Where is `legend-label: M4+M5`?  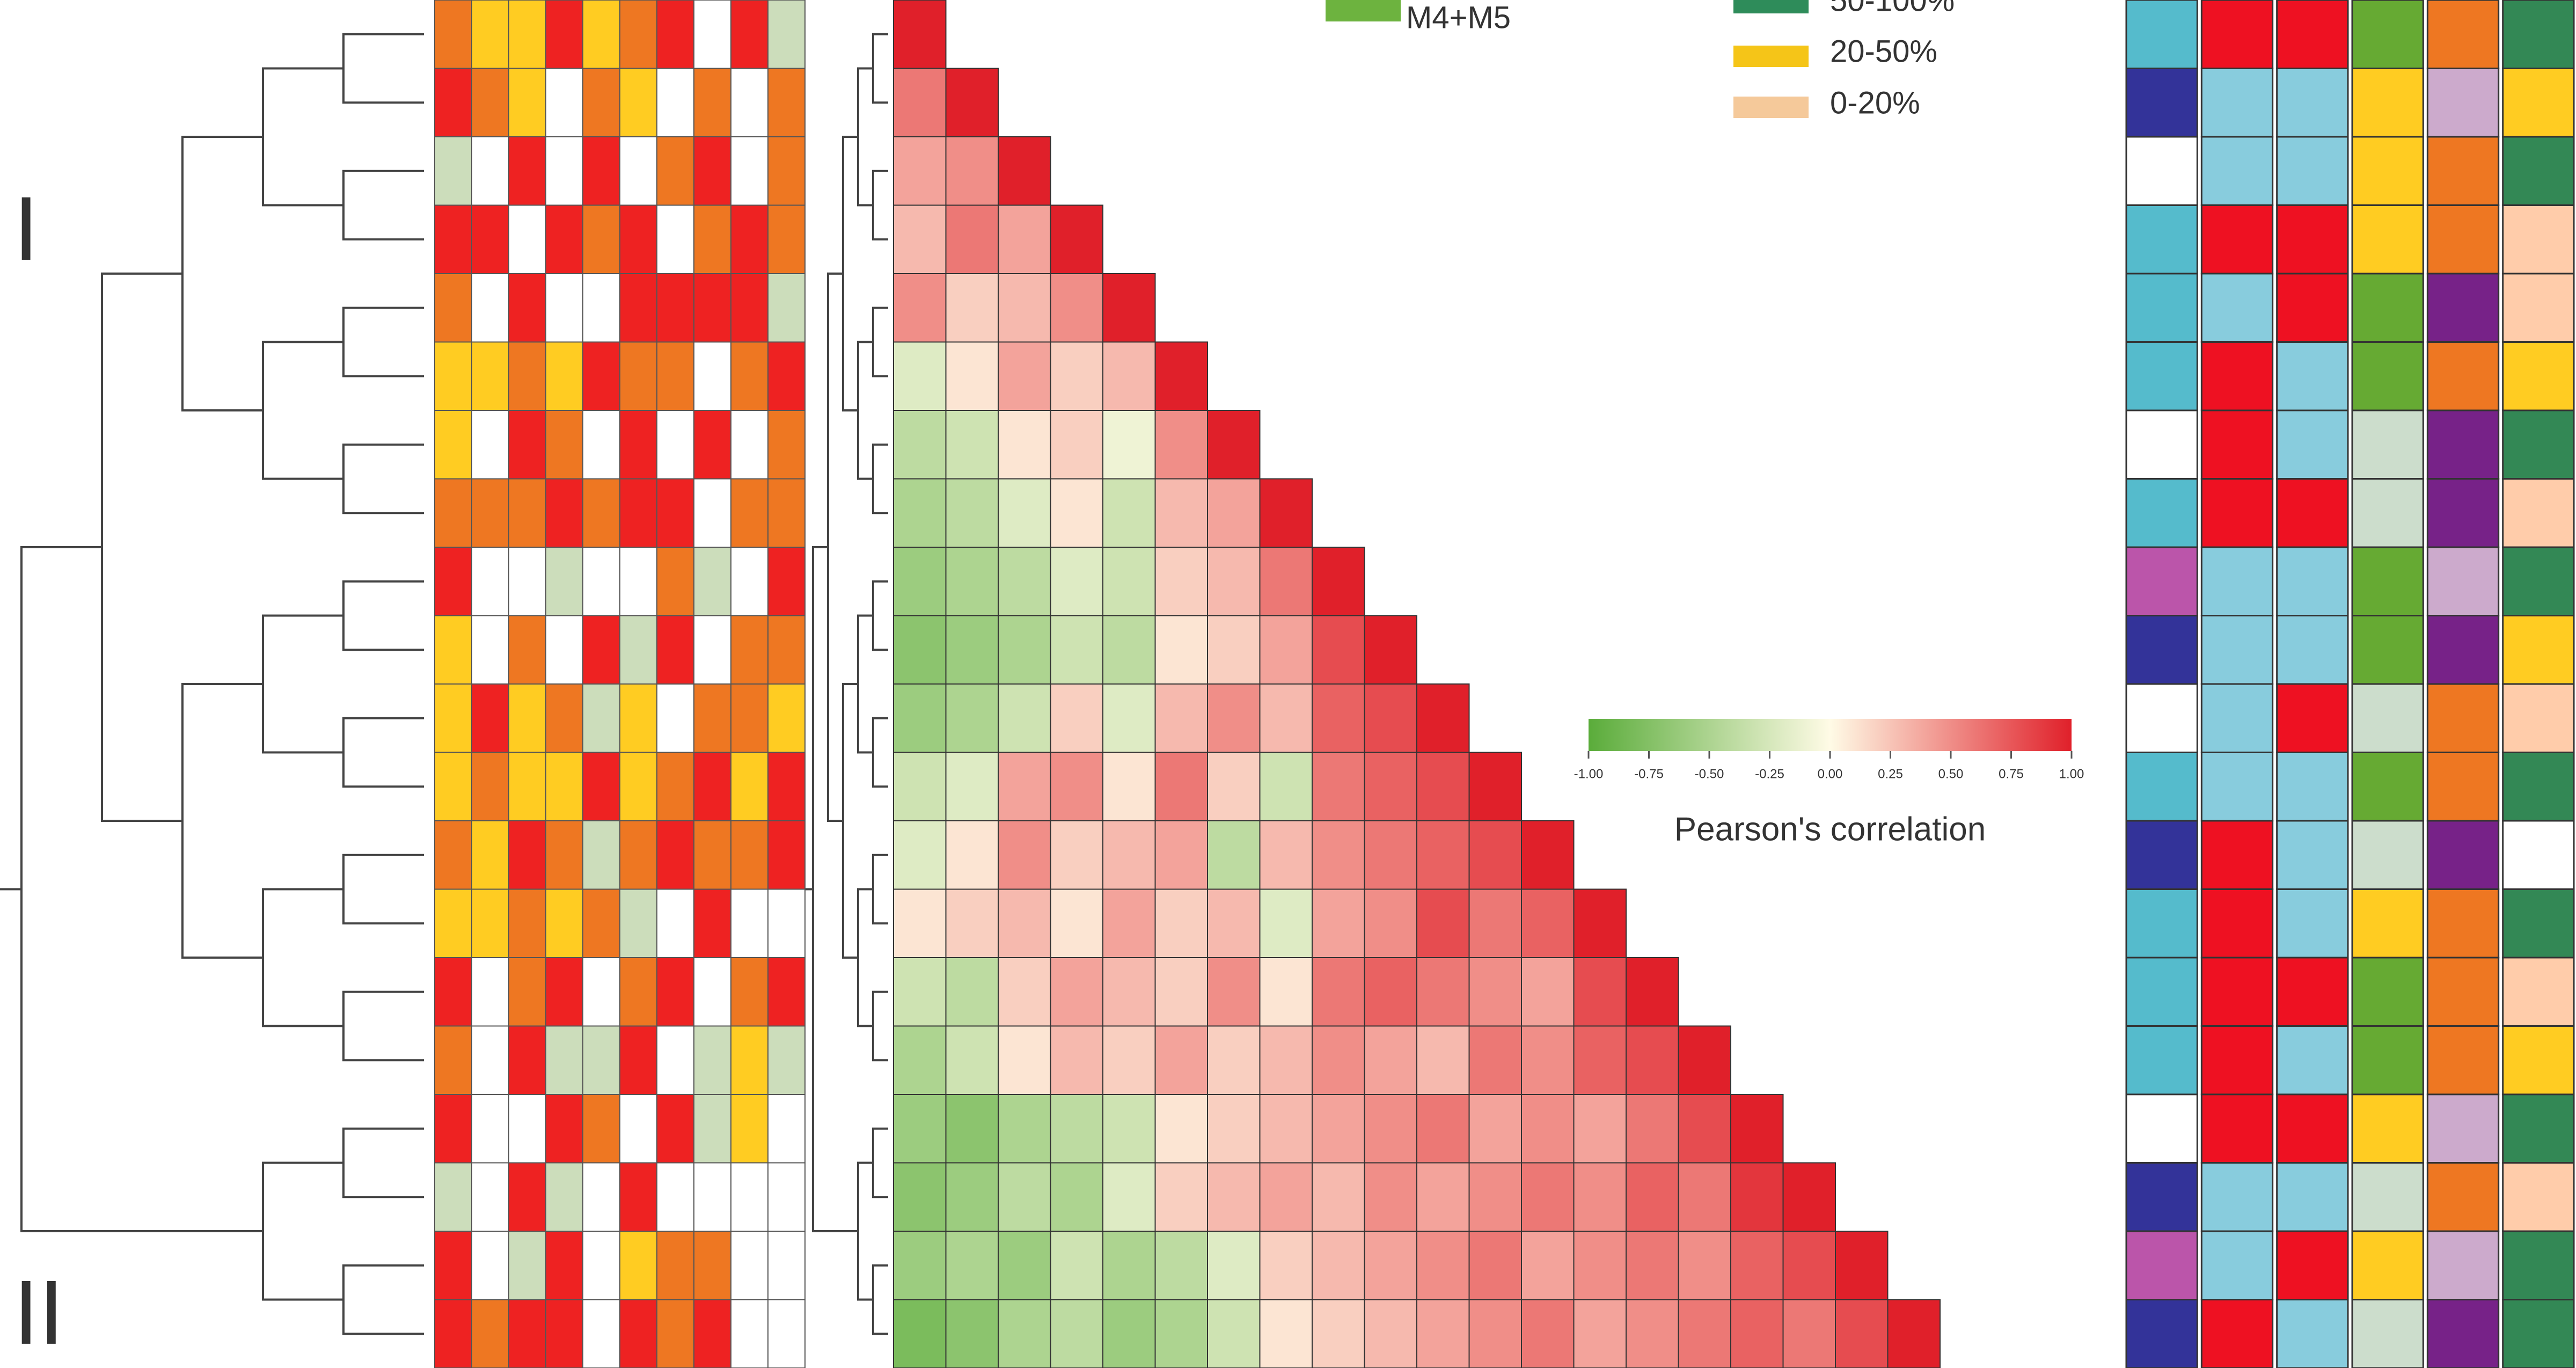 legend-label: M4+M5 is located at coordinates (1458, 17).